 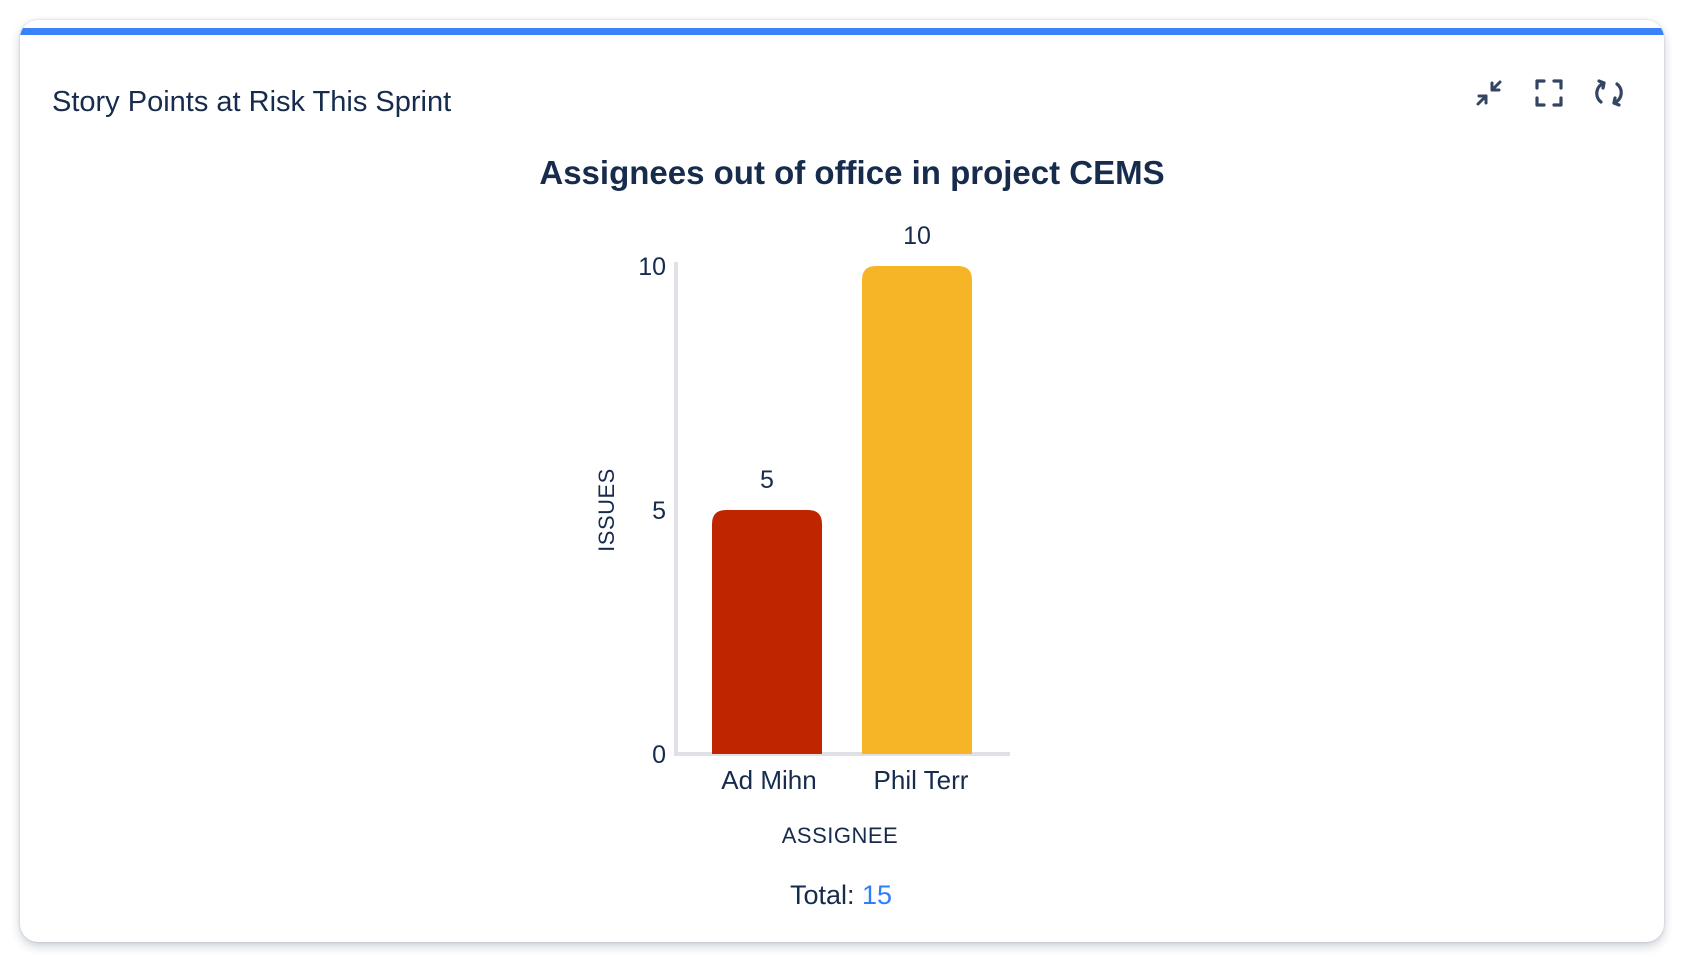 I want to click on refresh-button, so click(x=1609, y=93).